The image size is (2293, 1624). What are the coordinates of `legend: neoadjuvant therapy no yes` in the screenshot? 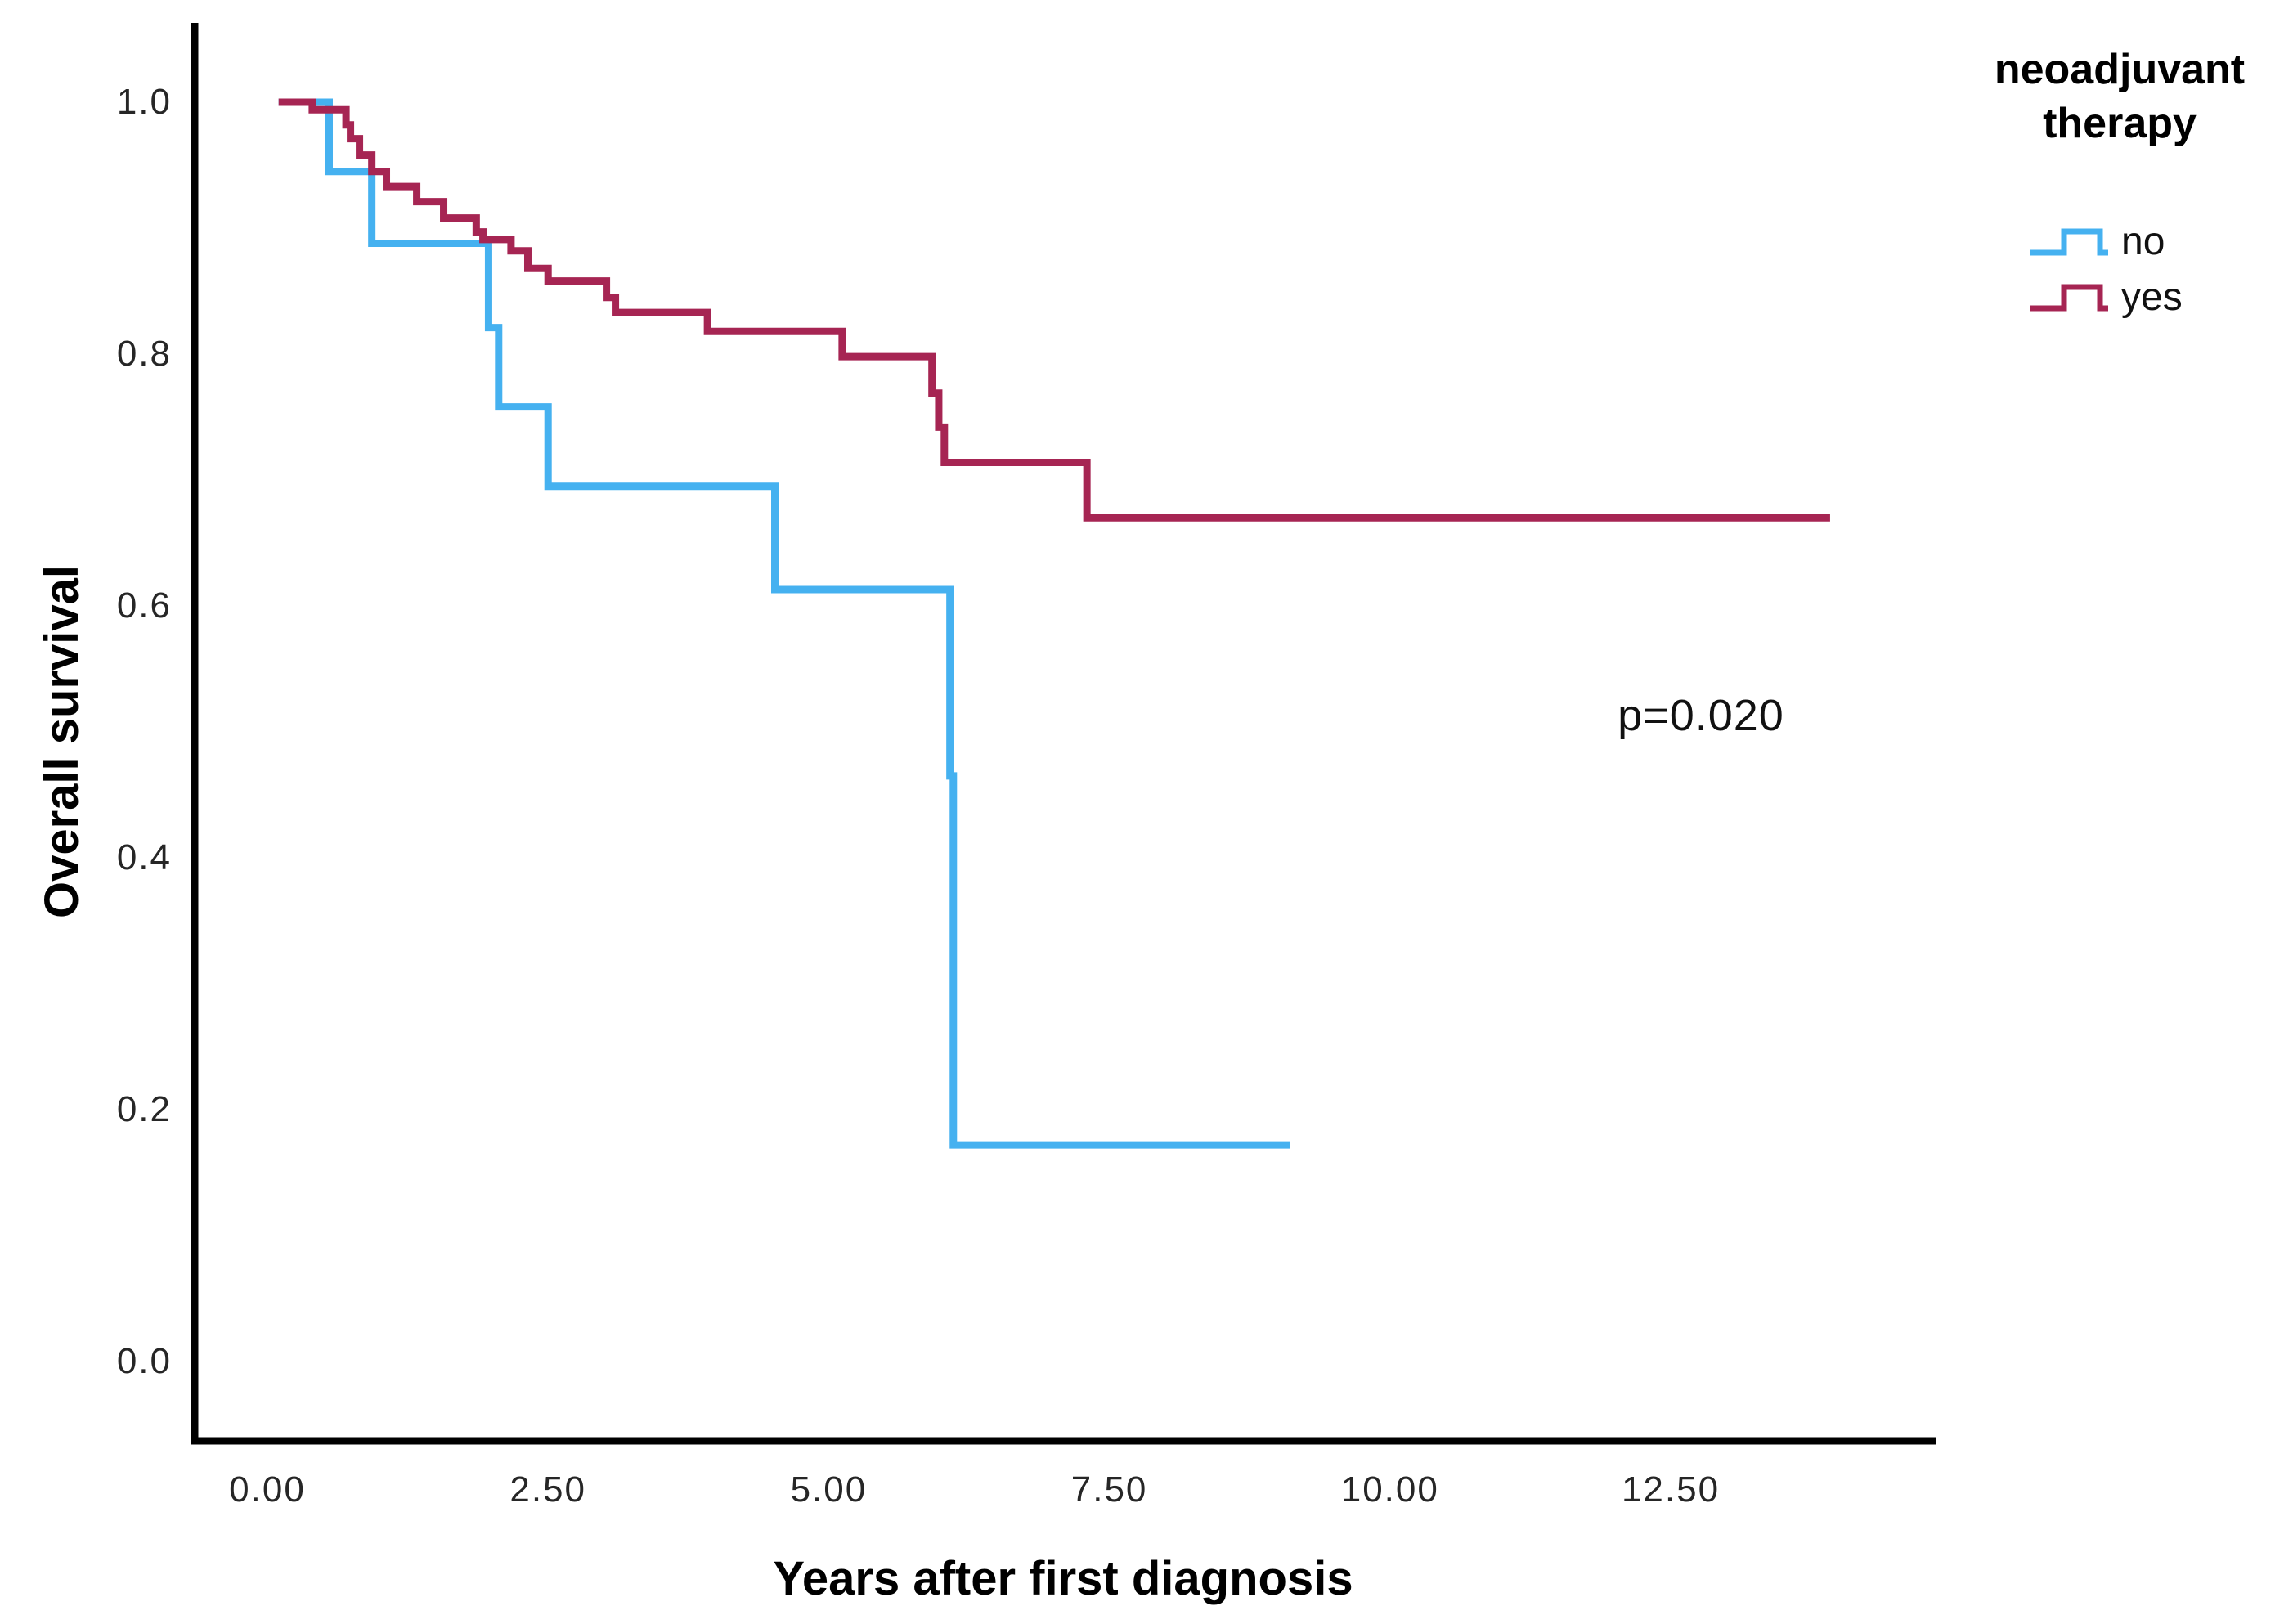 It's located at (2119, 181).